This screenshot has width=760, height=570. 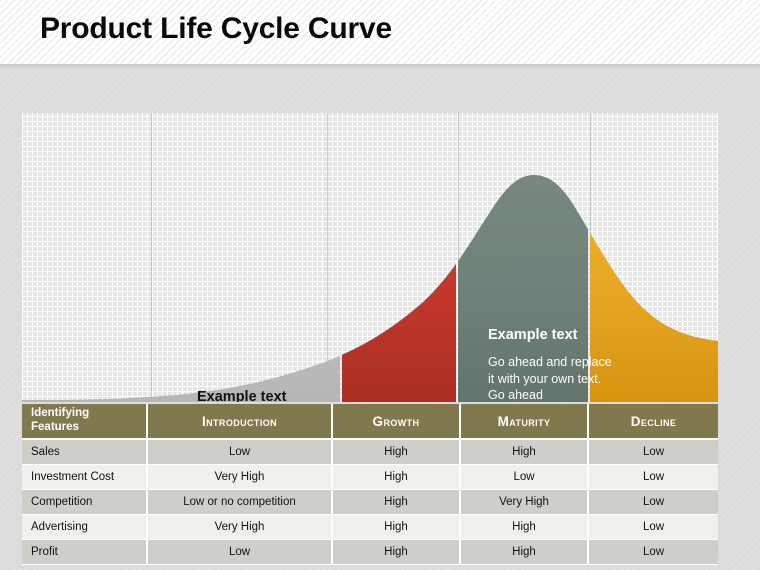 I want to click on cell-feature: Competition, so click(x=85, y=502).